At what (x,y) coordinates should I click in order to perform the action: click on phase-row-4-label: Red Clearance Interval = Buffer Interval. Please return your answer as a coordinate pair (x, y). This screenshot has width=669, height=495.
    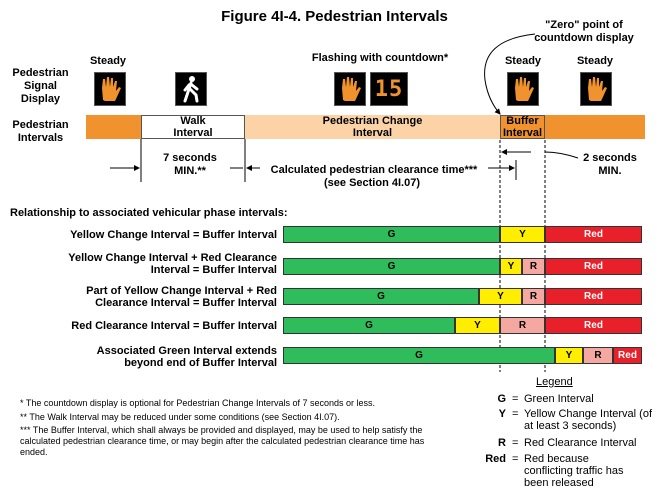
    Looking at the image, I should click on (174, 326).